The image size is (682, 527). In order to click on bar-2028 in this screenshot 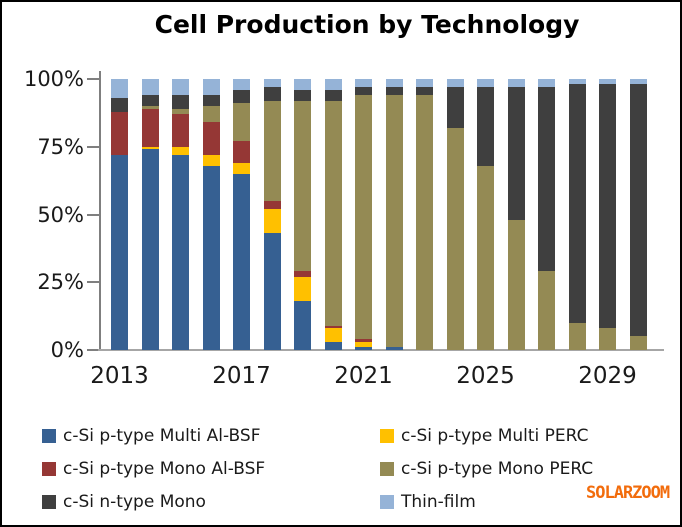, I will do `click(577, 214)`.